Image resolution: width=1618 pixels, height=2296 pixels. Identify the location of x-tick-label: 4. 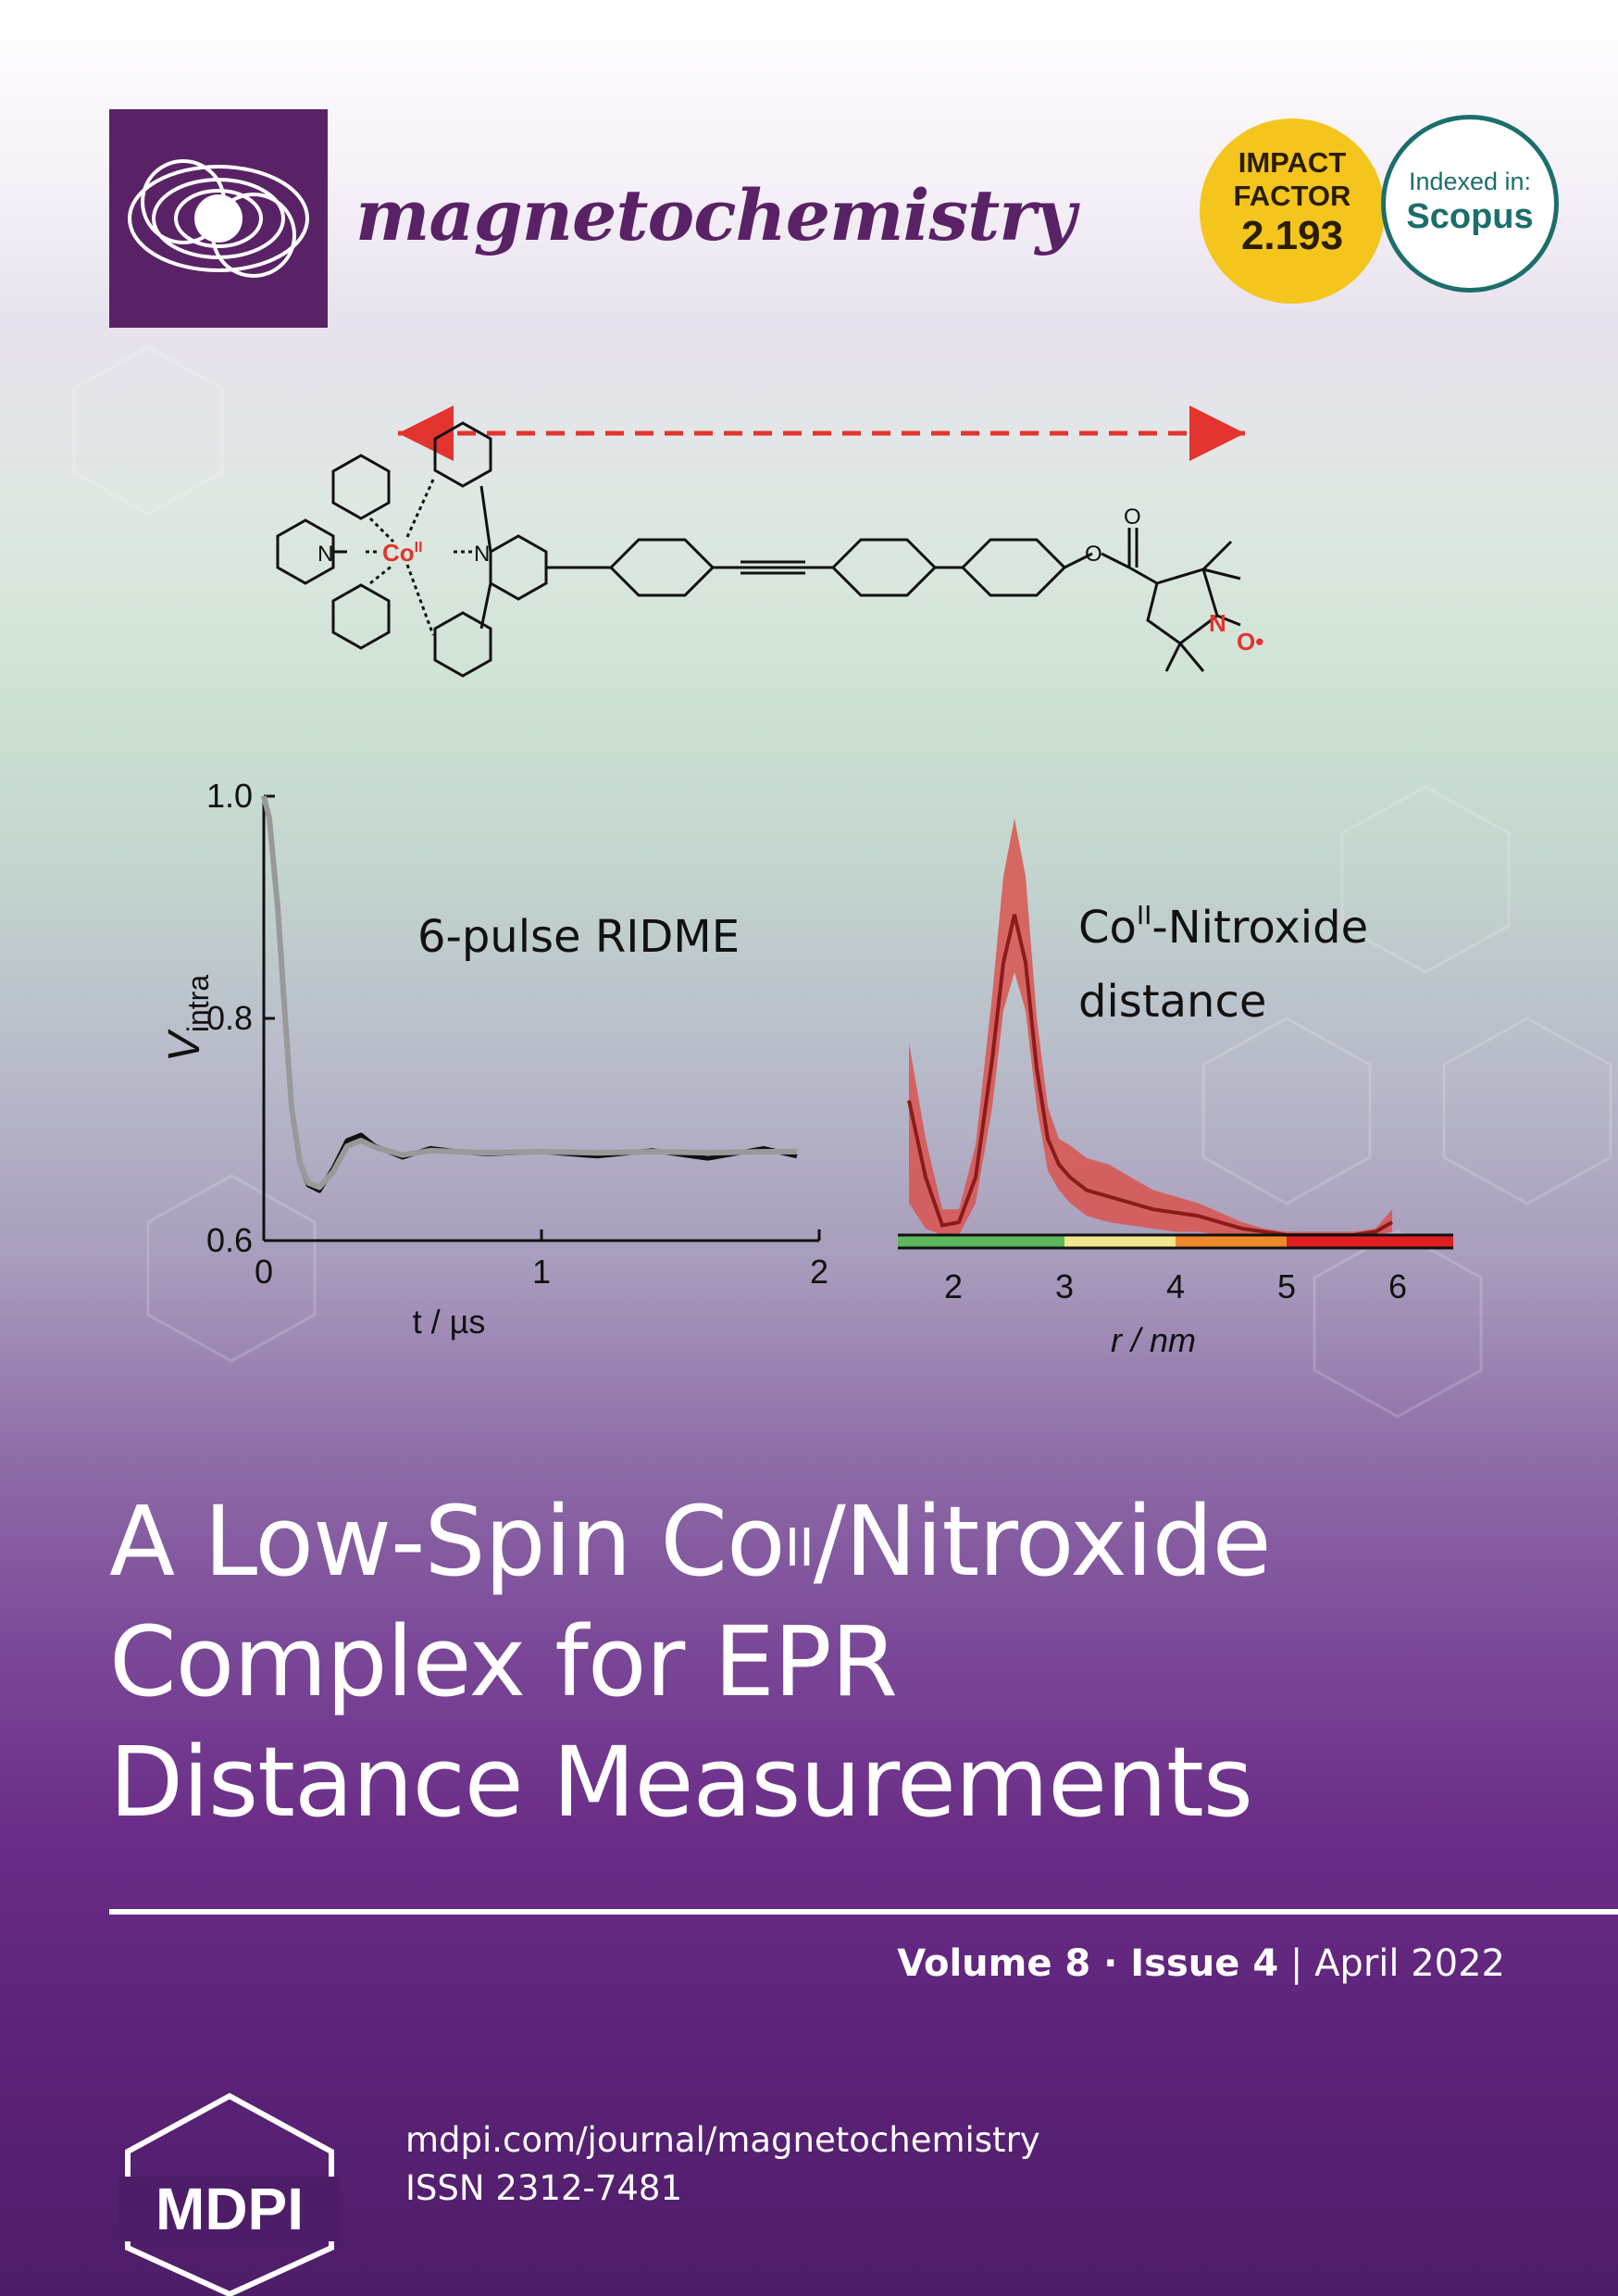
(1175, 1286).